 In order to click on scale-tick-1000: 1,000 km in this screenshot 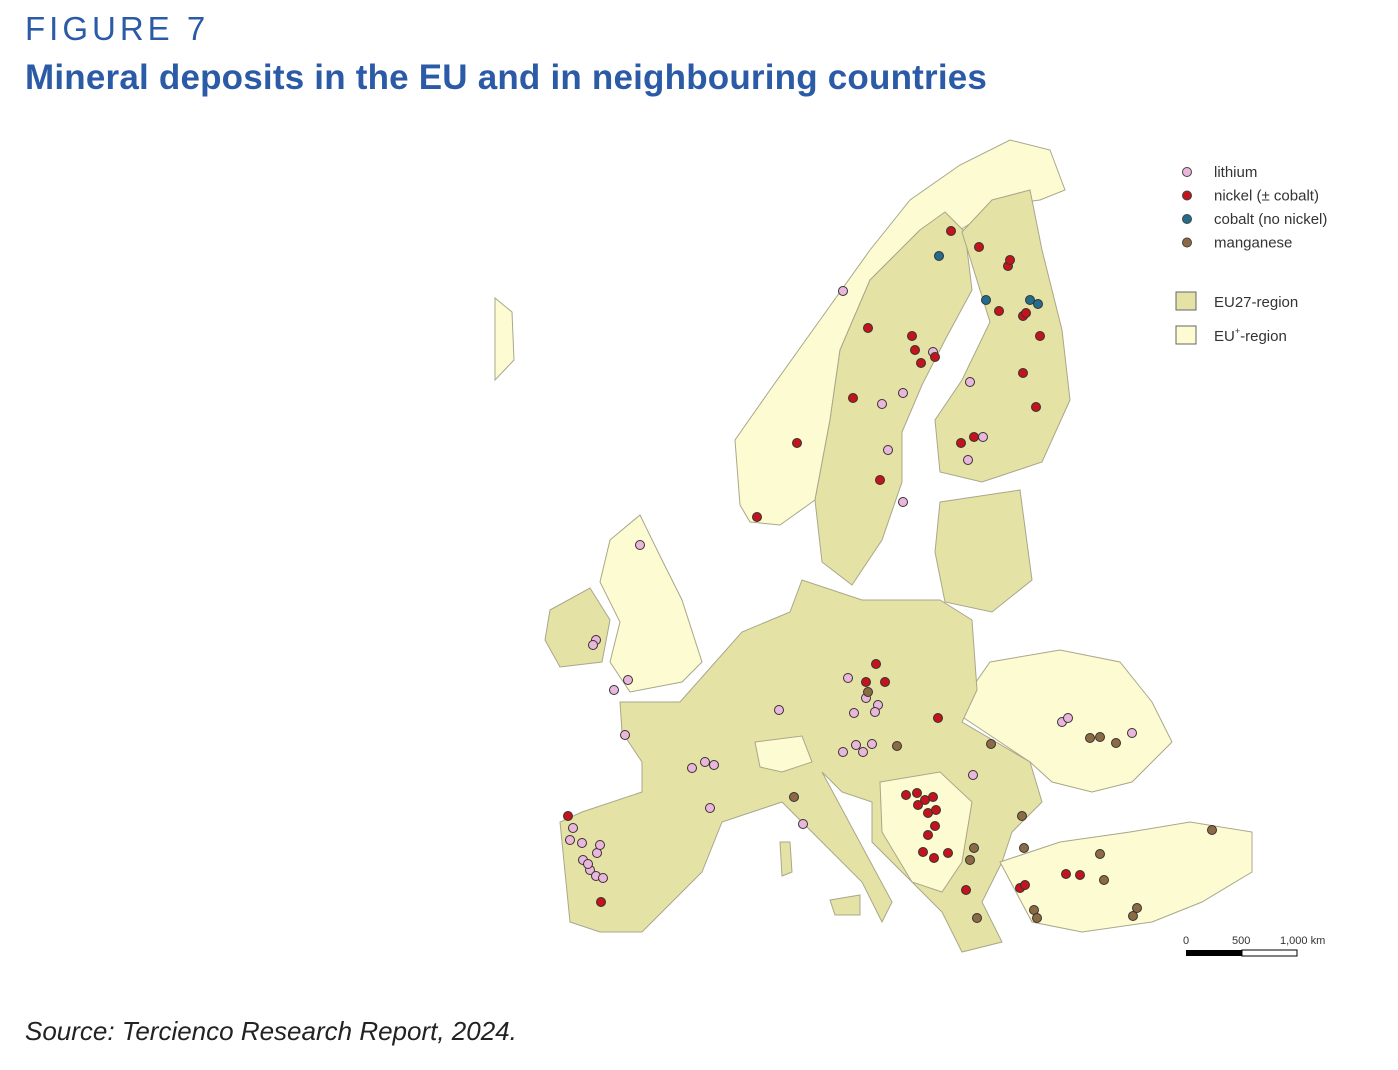, I will do `click(1302, 941)`.